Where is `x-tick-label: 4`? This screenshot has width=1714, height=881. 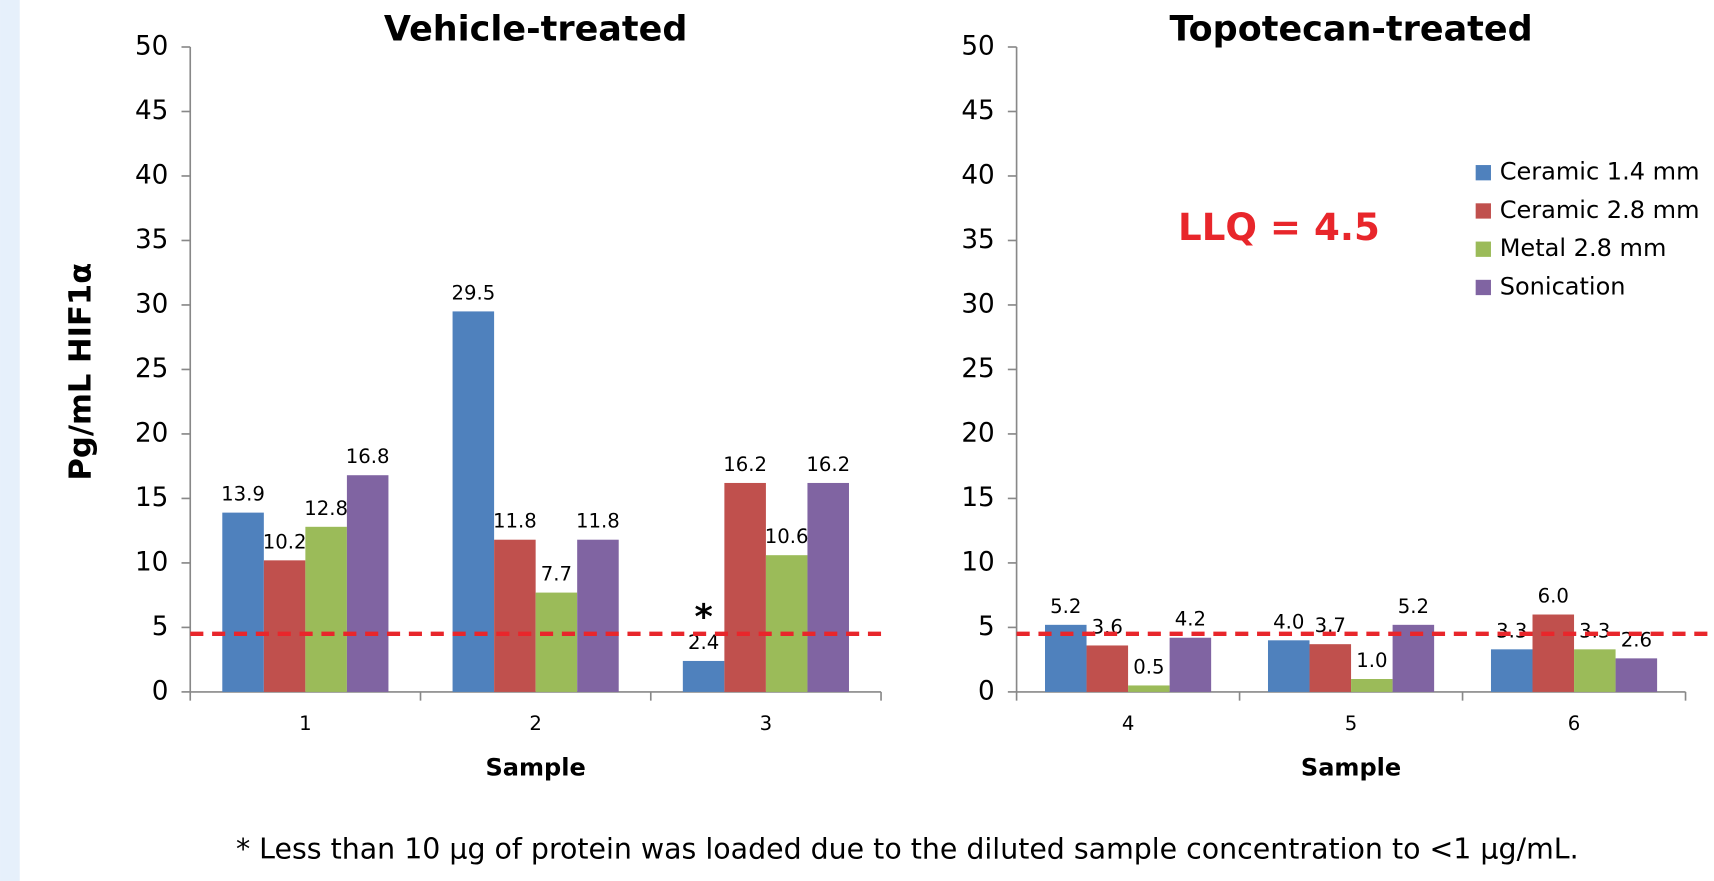
x-tick-label: 4 is located at coordinates (1128, 723).